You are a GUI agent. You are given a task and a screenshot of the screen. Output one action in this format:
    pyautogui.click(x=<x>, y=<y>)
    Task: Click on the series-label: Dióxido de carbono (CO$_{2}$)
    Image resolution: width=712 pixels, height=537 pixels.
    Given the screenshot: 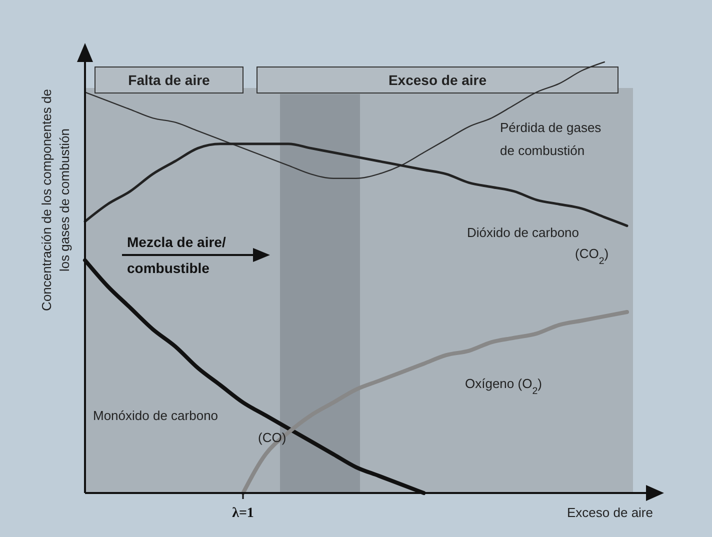 What is the action you would take?
    pyautogui.click(x=538, y=245)
    